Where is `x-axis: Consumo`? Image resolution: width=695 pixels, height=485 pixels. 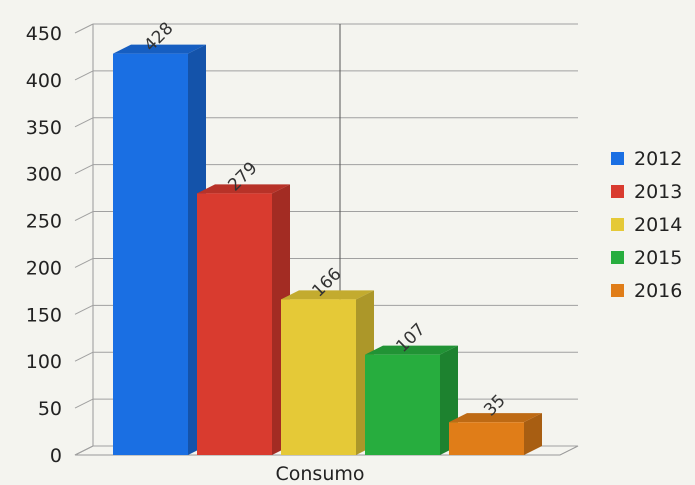
x-axis: Consumo is located at coordinates (319, 474).